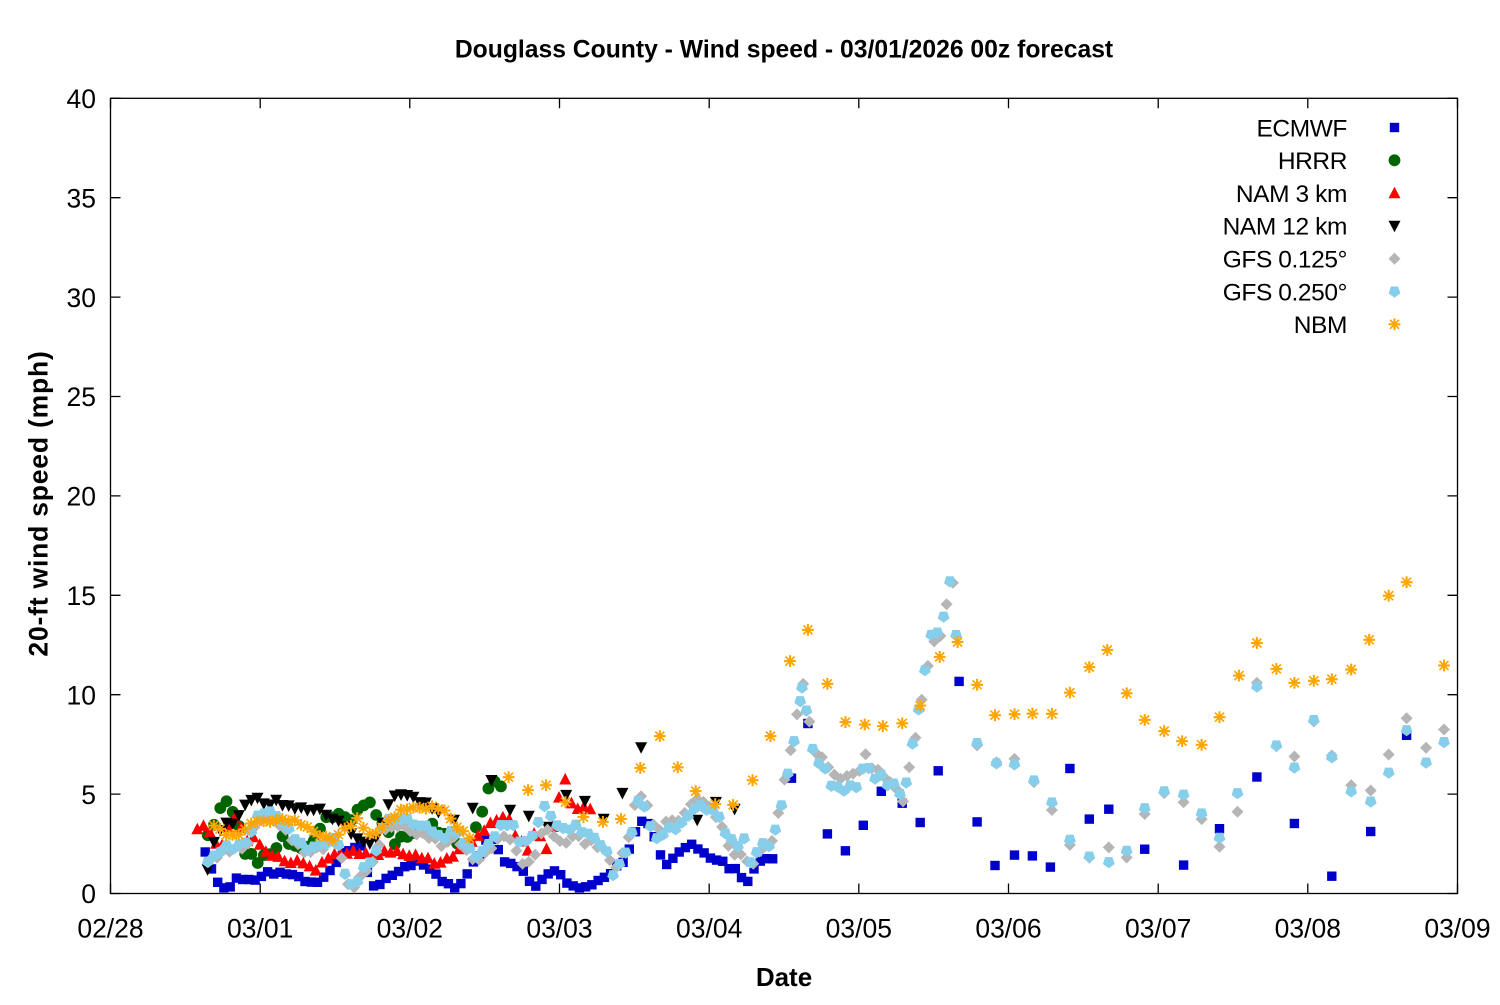 The height and width of the screenshot is (1005, 1500). What do you see at coordinates (88, 894) in the screenshot?
I see `svg-text: 0` at bounding box center [88, 894].